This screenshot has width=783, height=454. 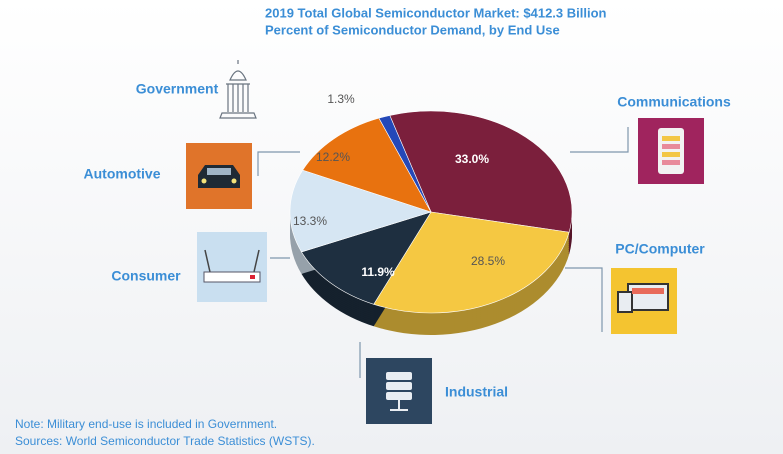 I want to click on category-label: Automotive, so click(x=122, y=174).